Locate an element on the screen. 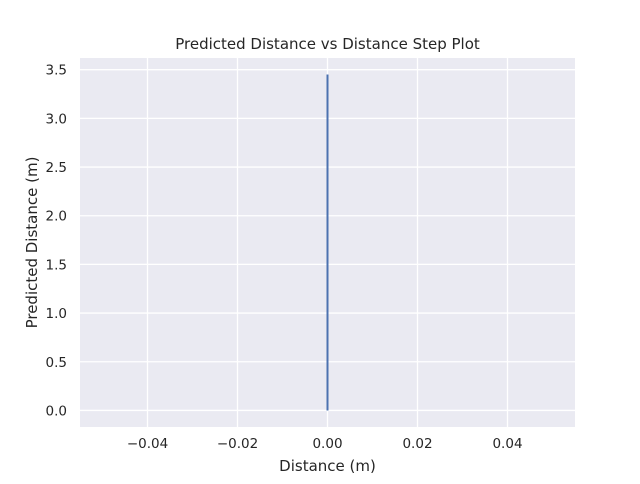 The width and height of the screenshot is (640, 484). chart-title: Predicted Distance vs Distance Step Plot is located at coordinates (327, 44).